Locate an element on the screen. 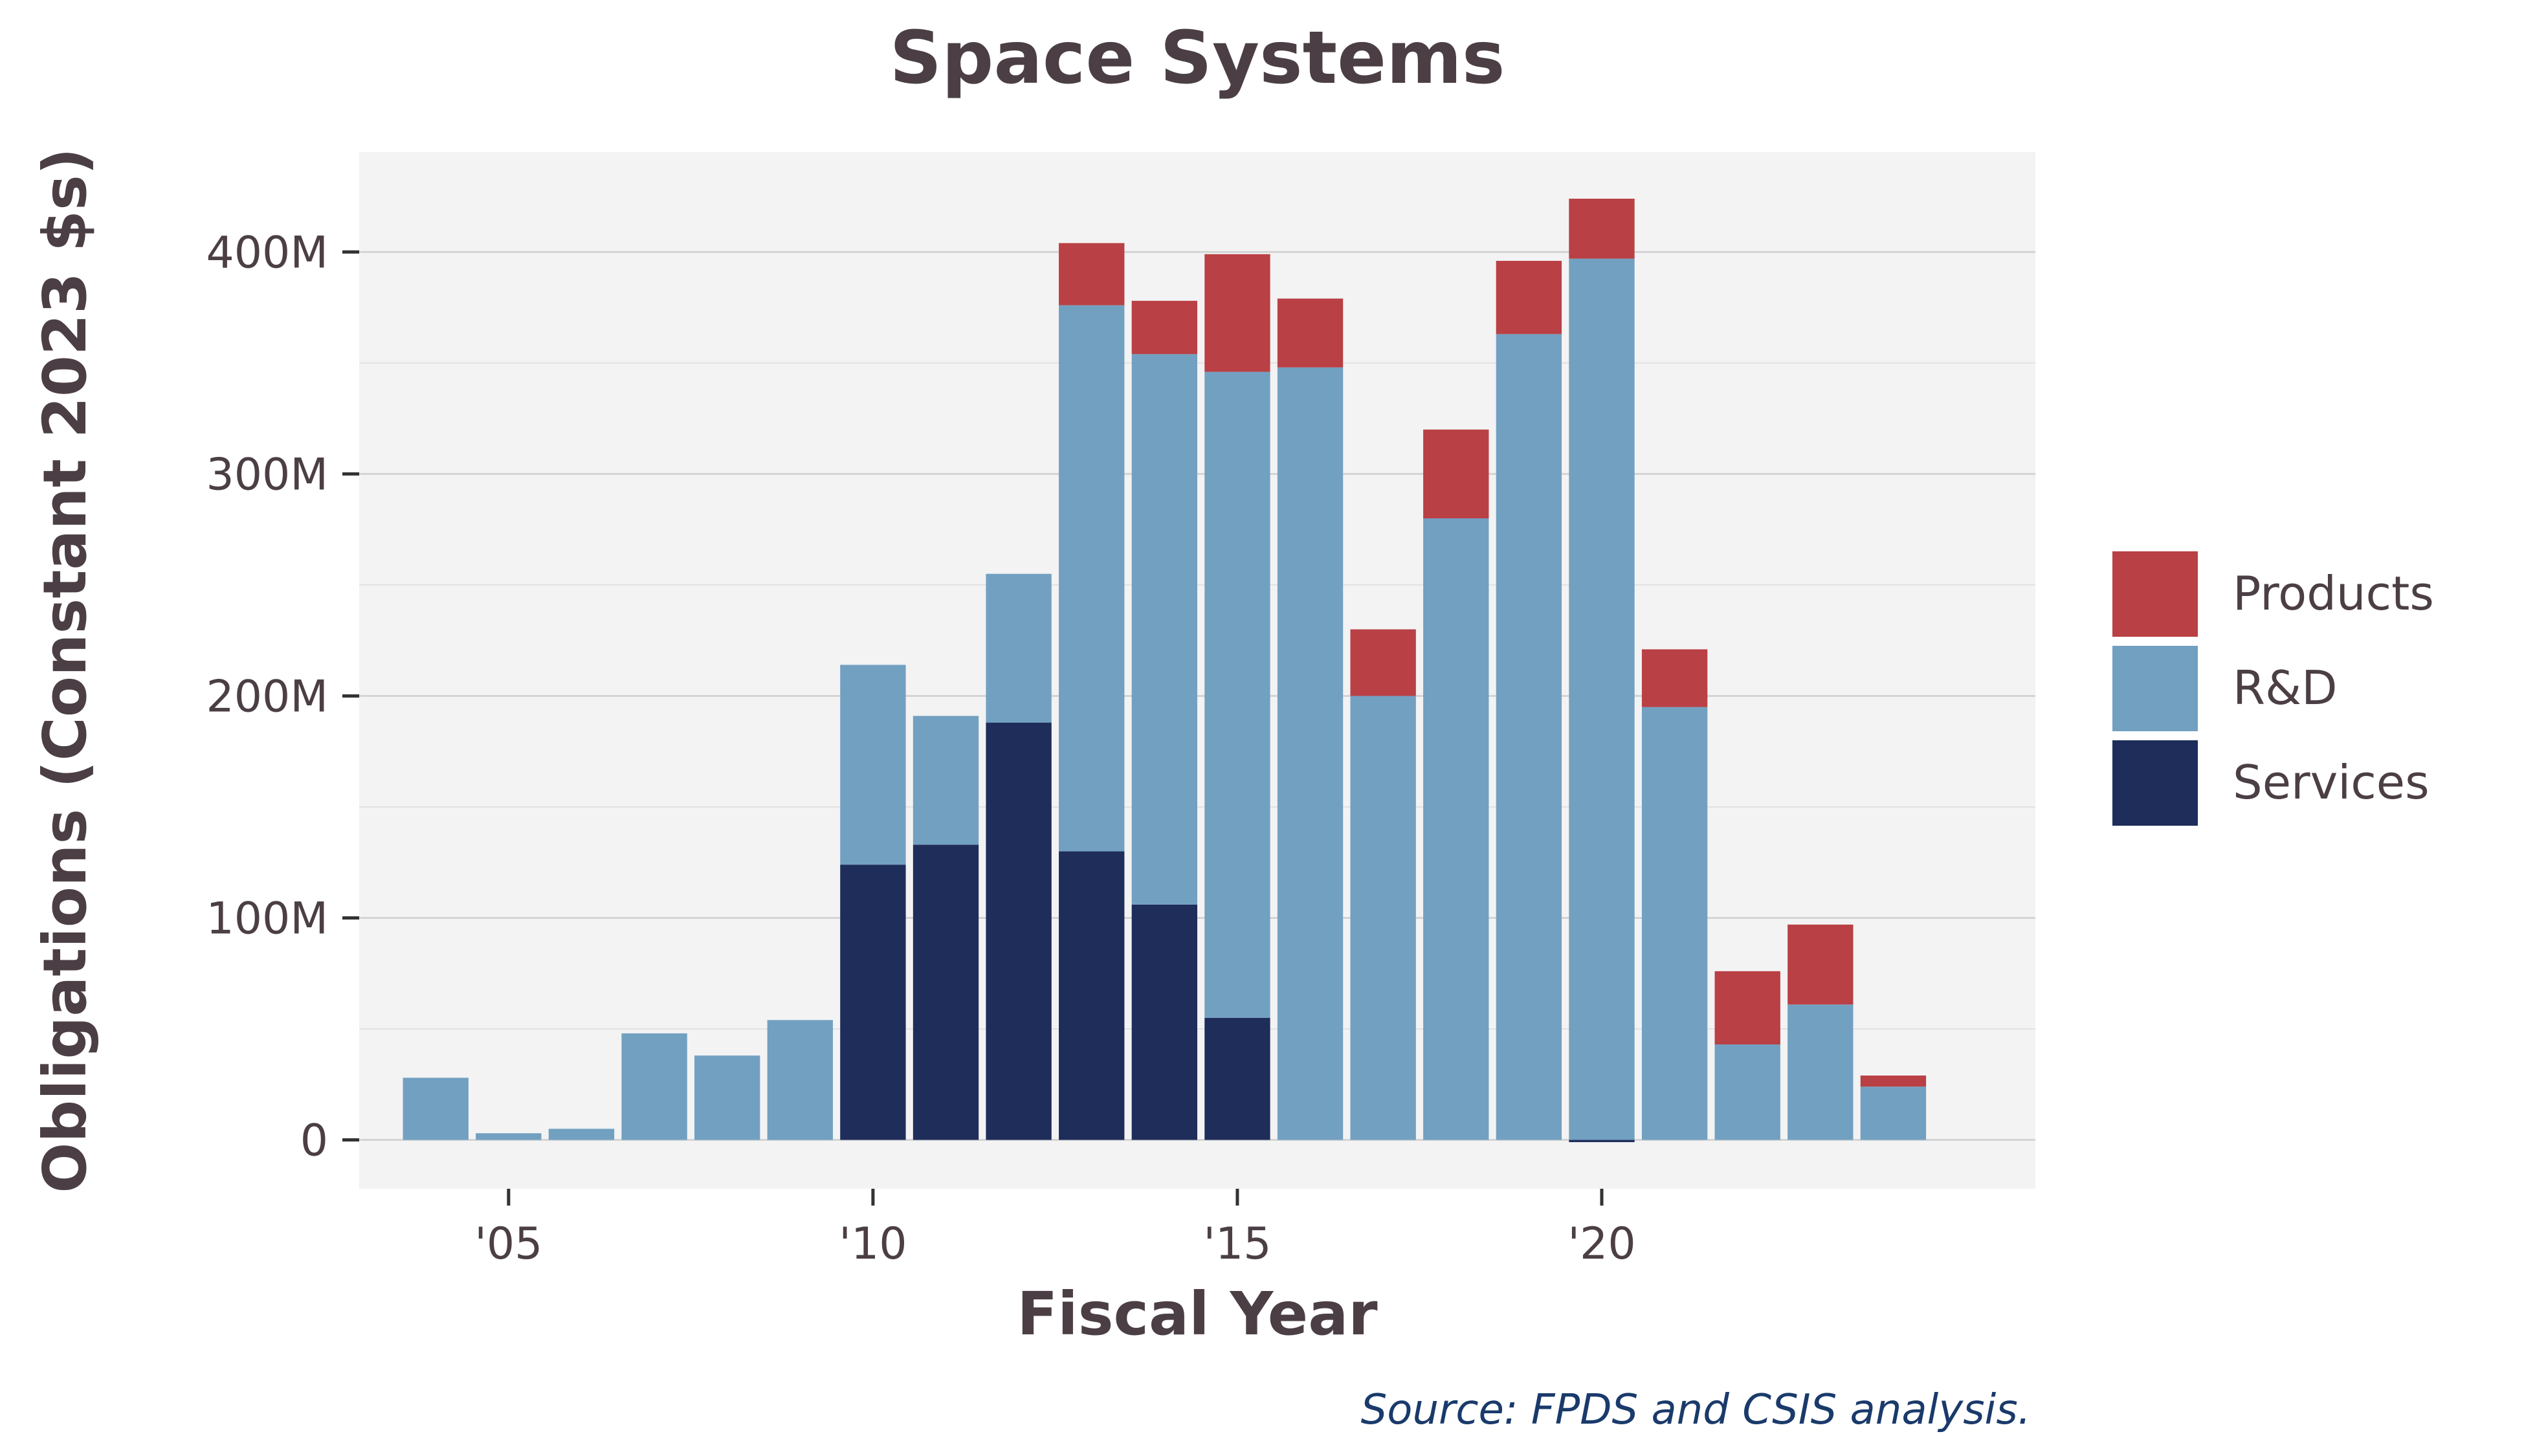 The width and height of the screenshot is (2524, 1456). bar-segment-products-2015 is located at coordinates (1237, 313).